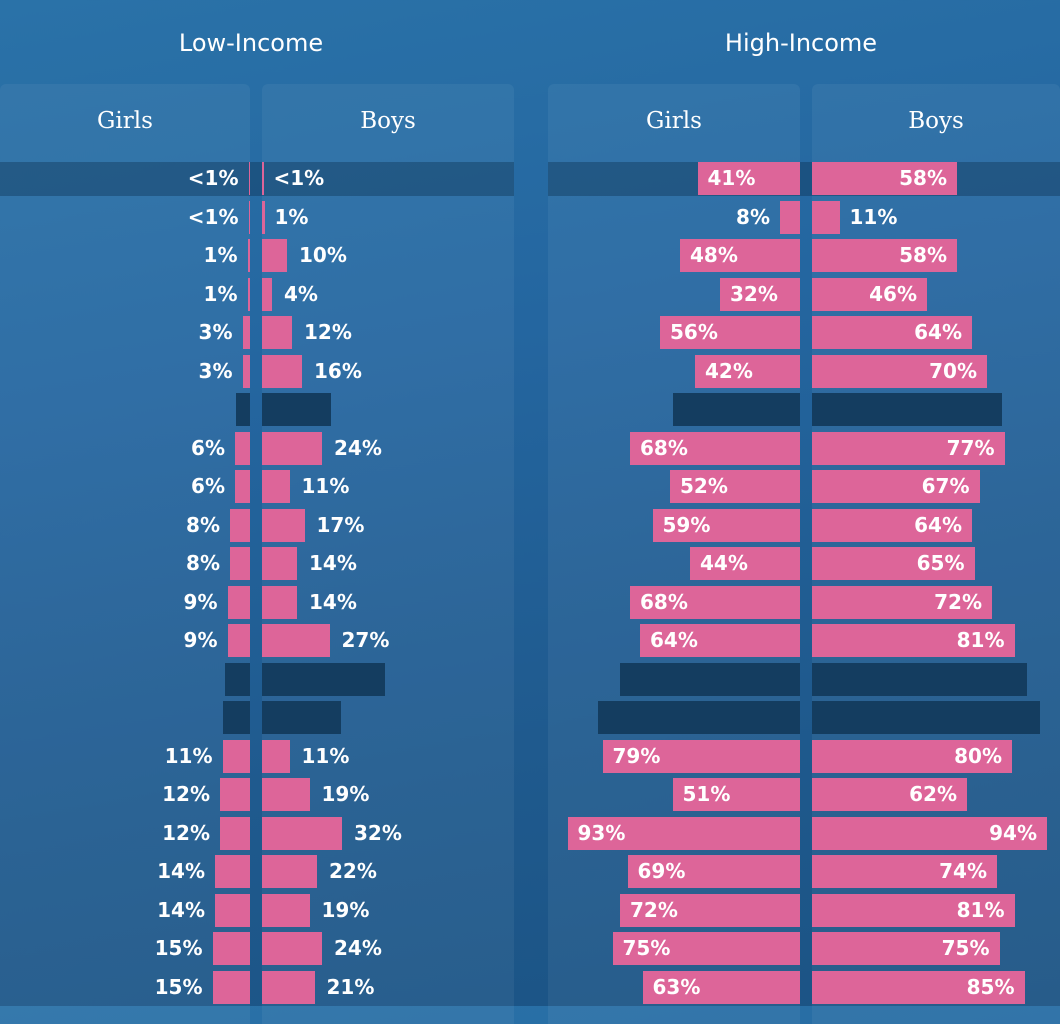  Describe the element at coordinates (945, 486) in the screenshot. I see `high-boys-value-label: 67%` at that location.